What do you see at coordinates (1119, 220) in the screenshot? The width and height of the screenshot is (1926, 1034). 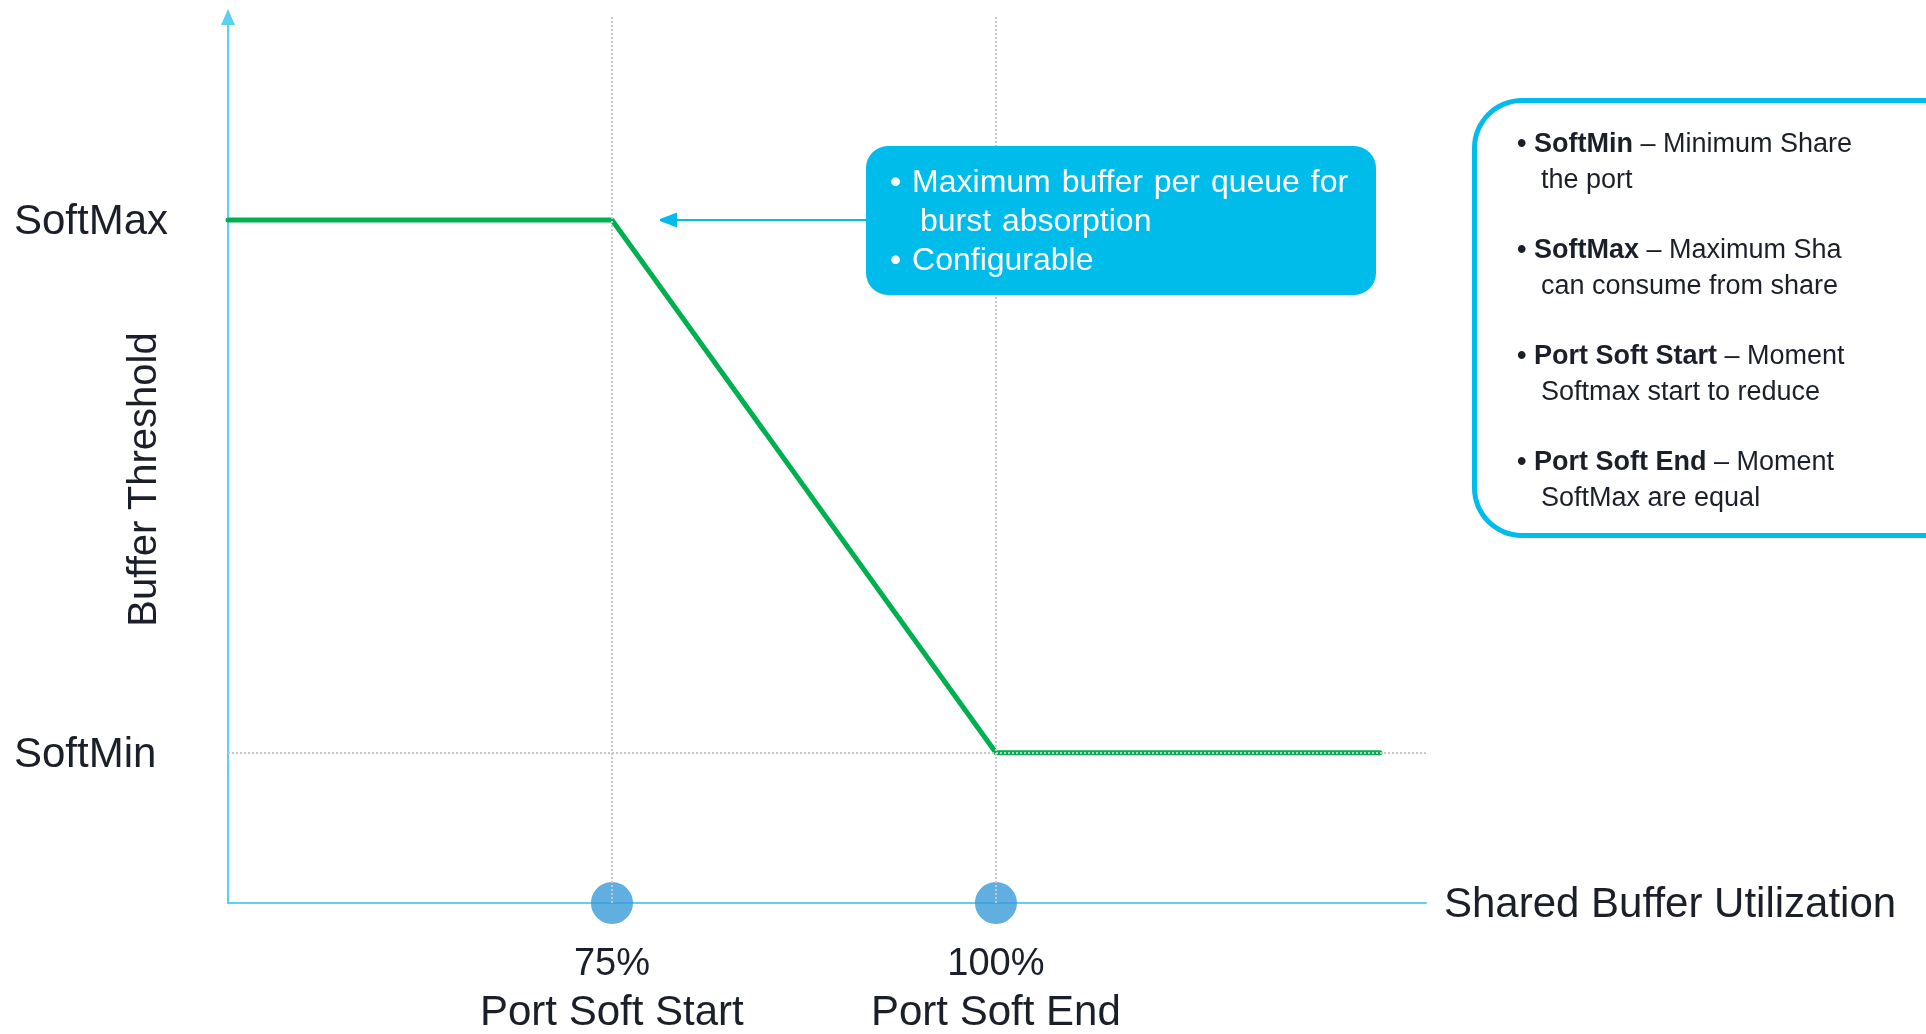 I see `annotation: • Maximum buffer per queue for burst absorption • Configurable` at bounding box center [1119, 220].